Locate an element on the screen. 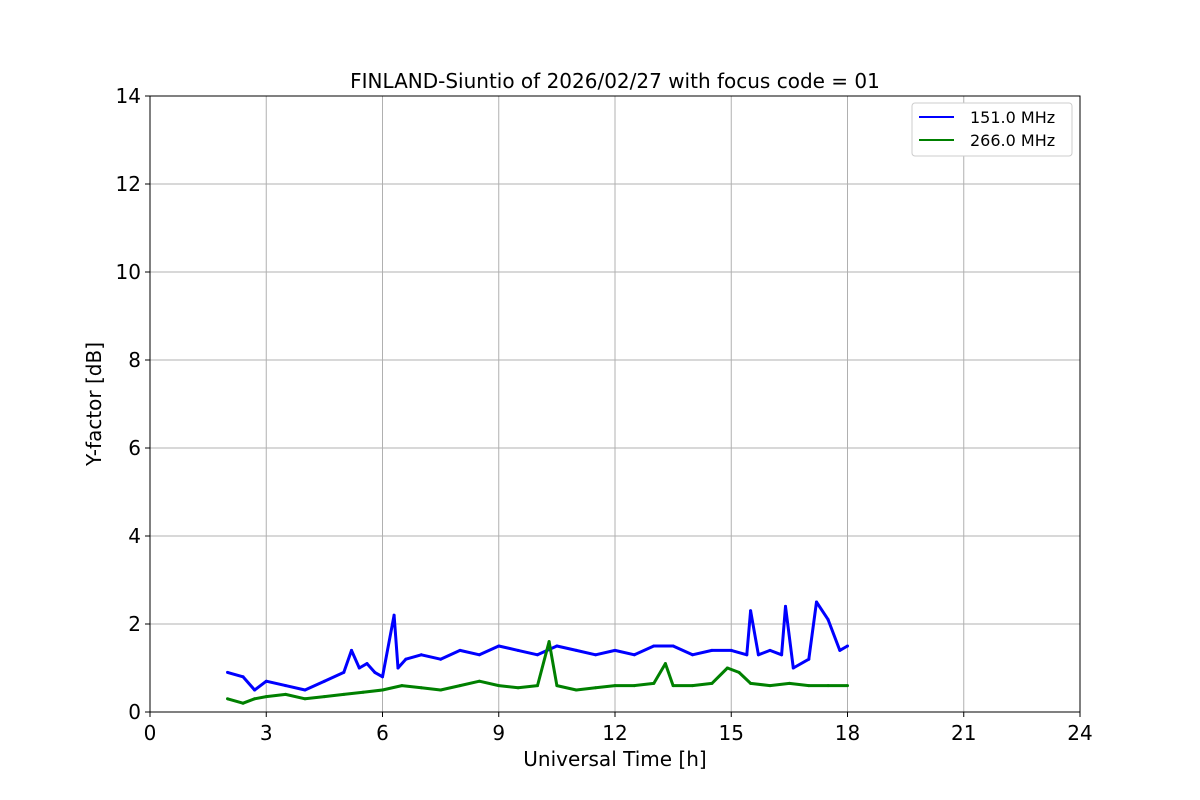  y-axis-label: Y-factor [dB] is located at coordinates (94, 404).